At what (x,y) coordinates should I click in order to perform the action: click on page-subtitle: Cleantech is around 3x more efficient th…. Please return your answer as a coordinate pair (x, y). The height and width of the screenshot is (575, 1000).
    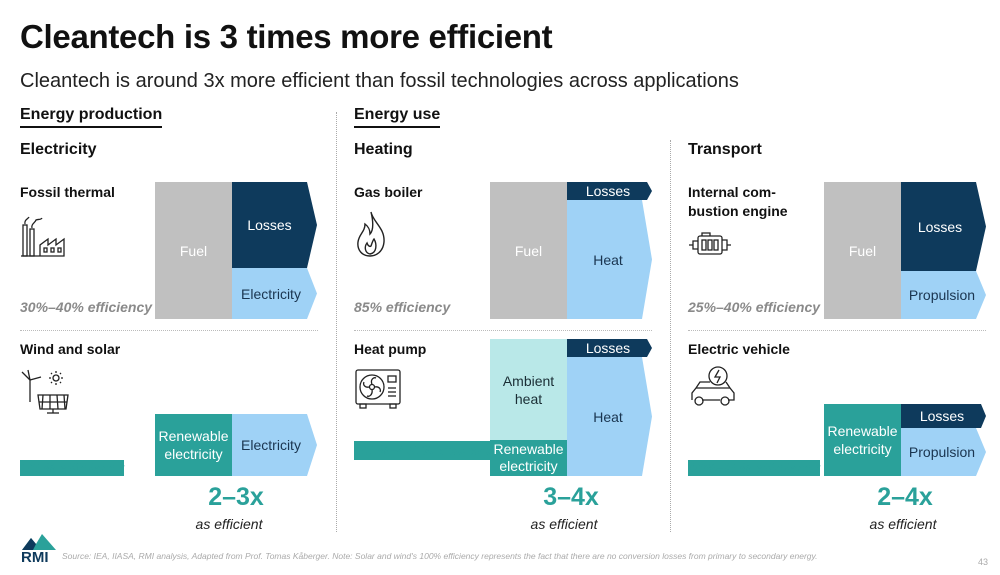
    Looking at the image, I should click on (379, 81).